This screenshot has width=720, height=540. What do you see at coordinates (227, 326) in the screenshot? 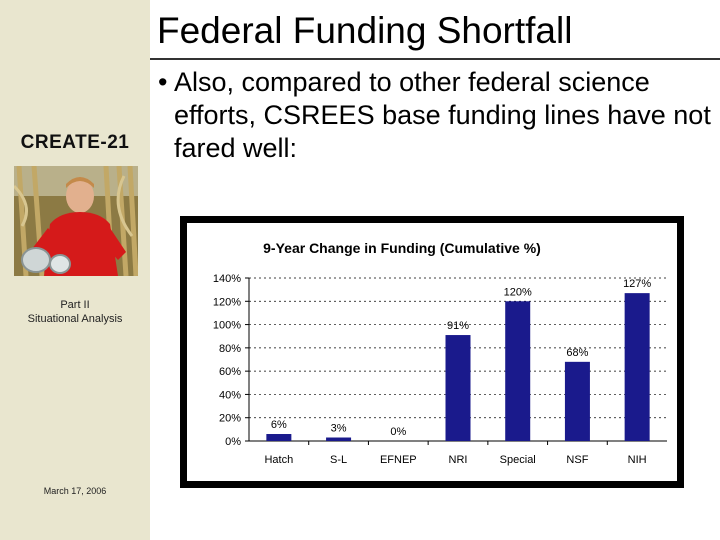
I see `y-tick-label: 100%` at bounding box center [227, 326].